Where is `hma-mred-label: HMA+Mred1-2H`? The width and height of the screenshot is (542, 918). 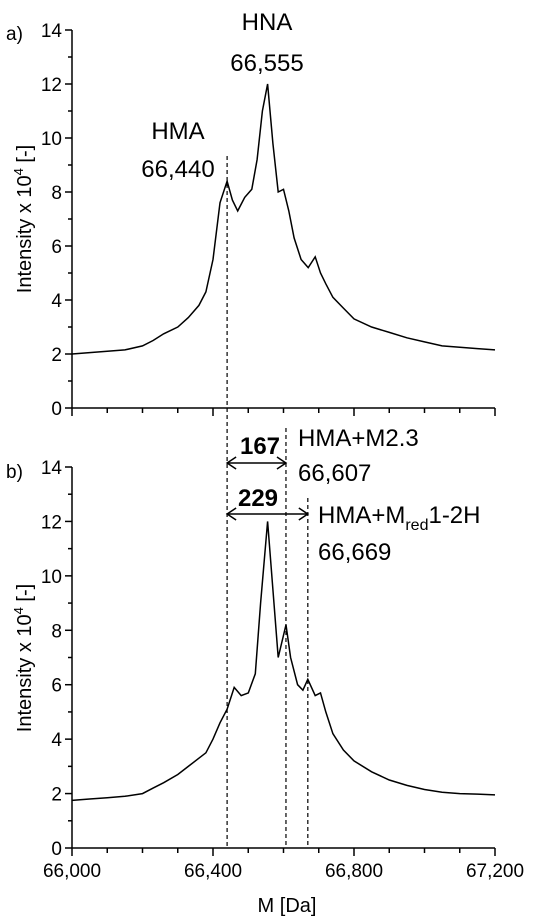
hma-mred-label: HMA+Mred1-2H is located at coordinates (399, 518).